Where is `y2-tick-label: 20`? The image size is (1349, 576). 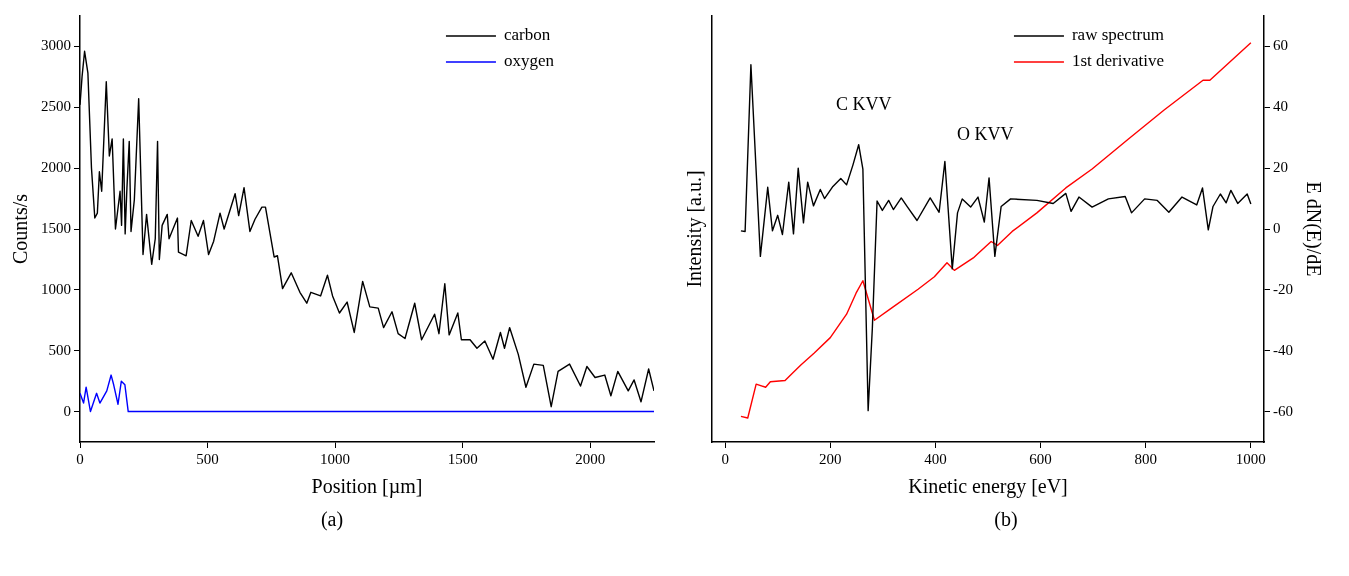 y2-tick-label: 20 is located at coordinates (1280, 167).